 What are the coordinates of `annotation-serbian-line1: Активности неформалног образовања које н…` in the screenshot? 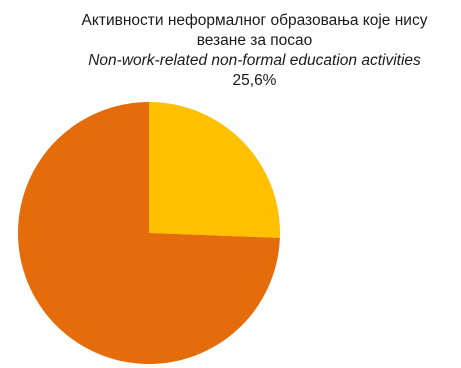 It's located at (254, 20).